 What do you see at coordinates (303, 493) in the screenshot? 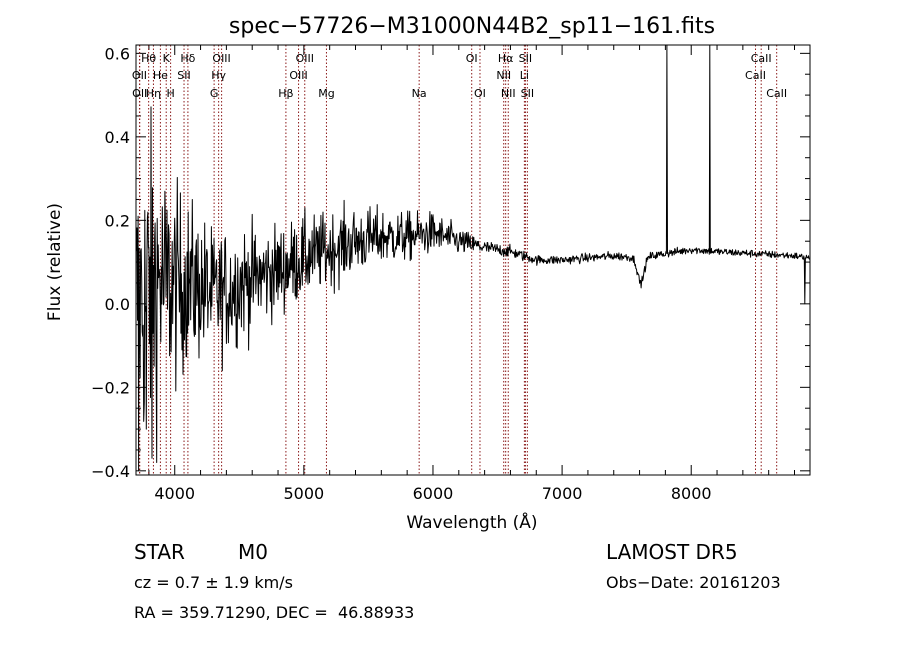
I see `x-tick-label: 5000` at bounding box center [303, 493].